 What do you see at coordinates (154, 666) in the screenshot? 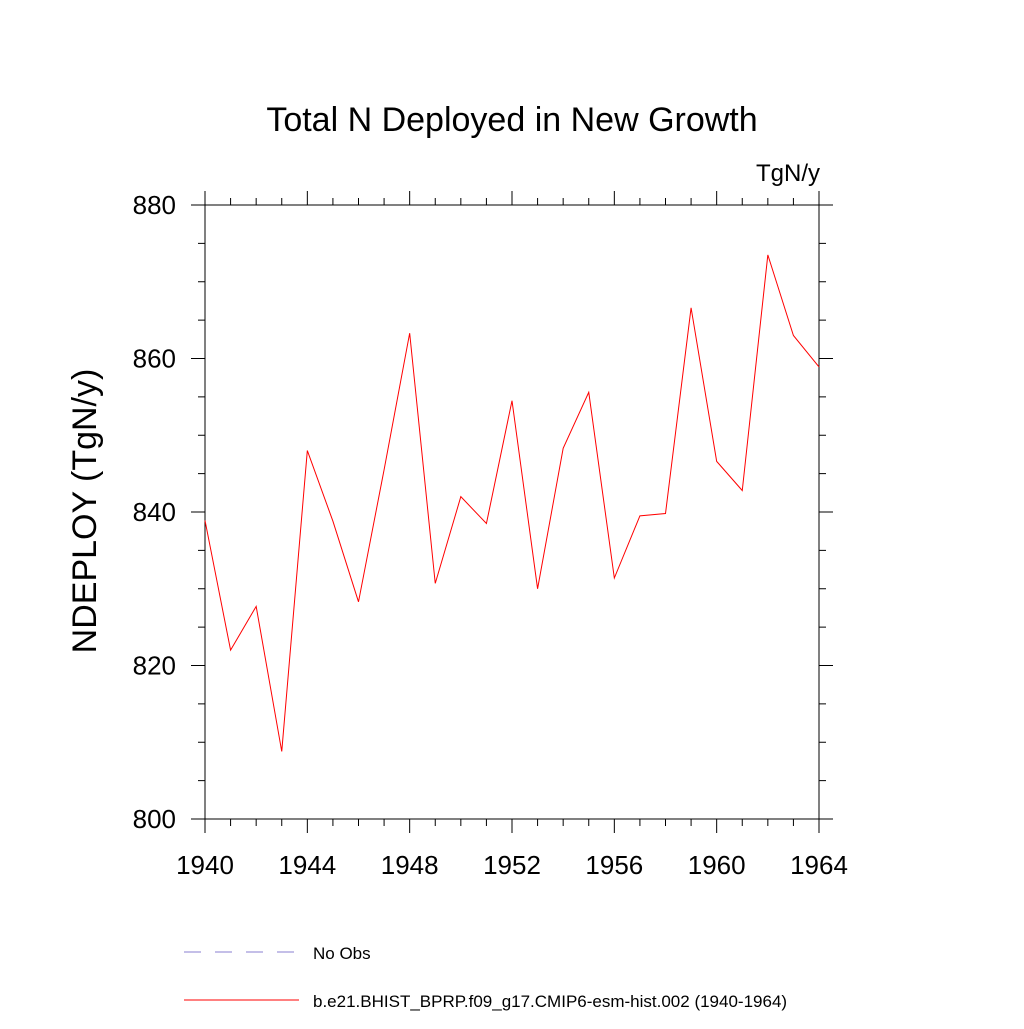
I see `y-tick-label: 820` at bounding box center [154, 666].